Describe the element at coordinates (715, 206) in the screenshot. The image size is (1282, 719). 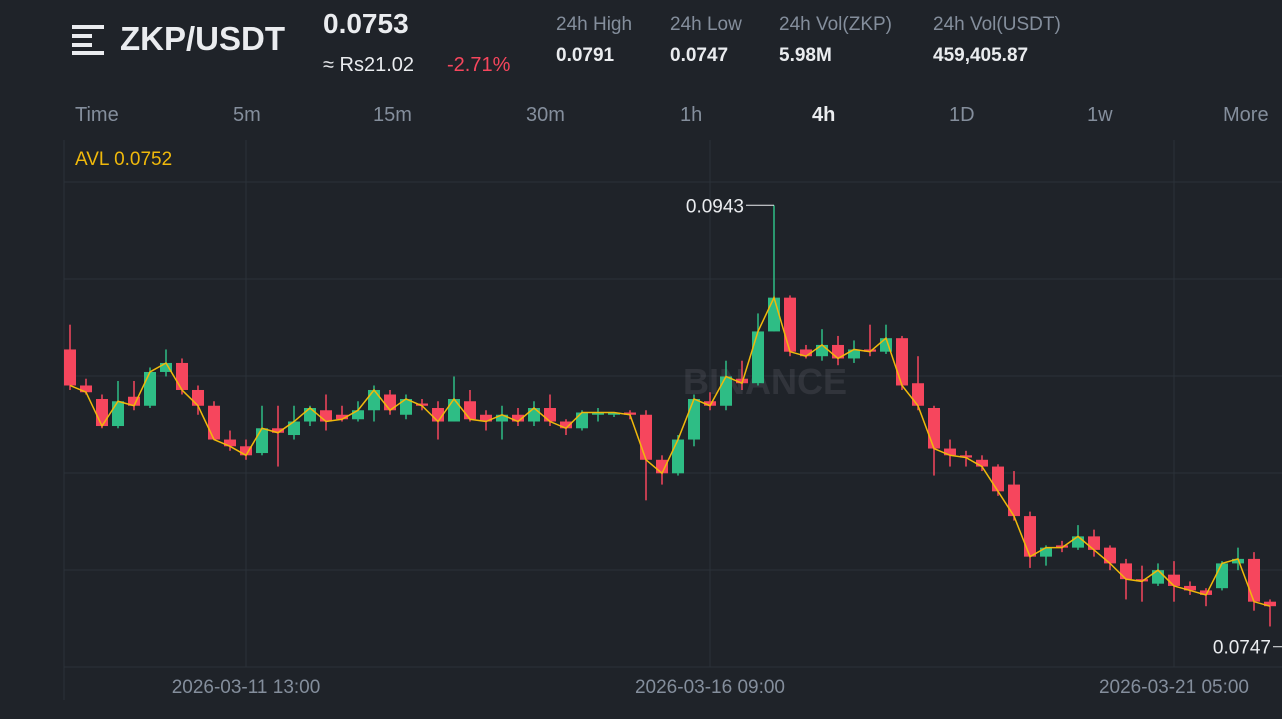
I see `max-label: 0.0943` at that location.